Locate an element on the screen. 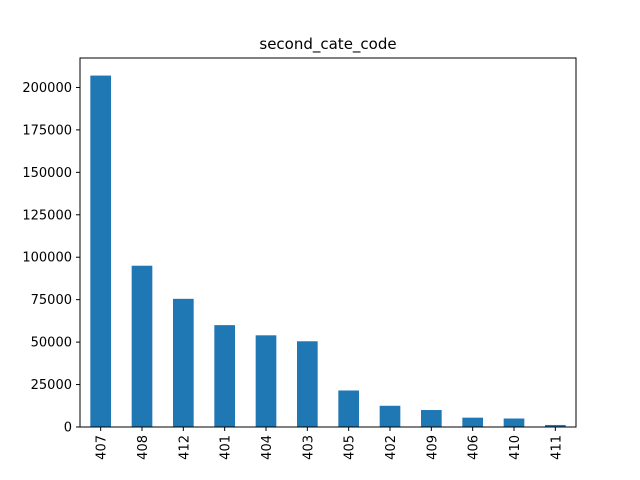  x-tick-label: 410 is located at coordinates (515, 447).